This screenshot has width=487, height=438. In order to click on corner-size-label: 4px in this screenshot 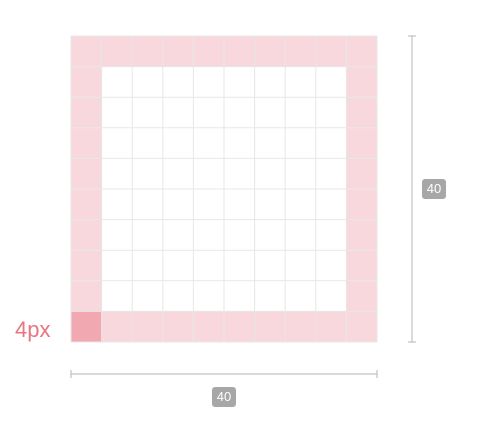, I will do `click(33, 329)`.